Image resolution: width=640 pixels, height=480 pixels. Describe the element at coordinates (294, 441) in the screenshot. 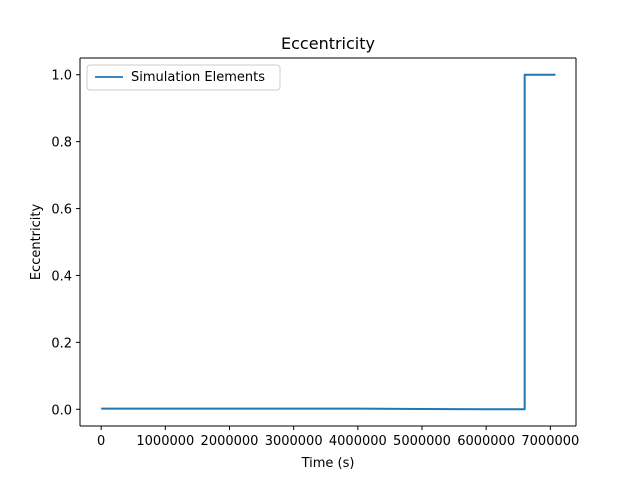

I see `x-tick-label: 3000000` at that location.